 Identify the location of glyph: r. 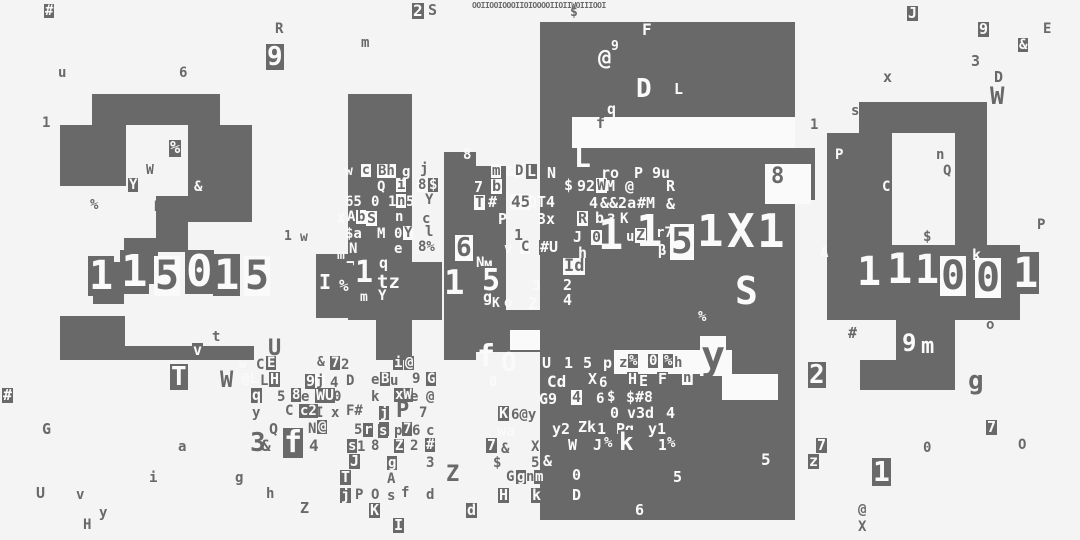
(368, 430).